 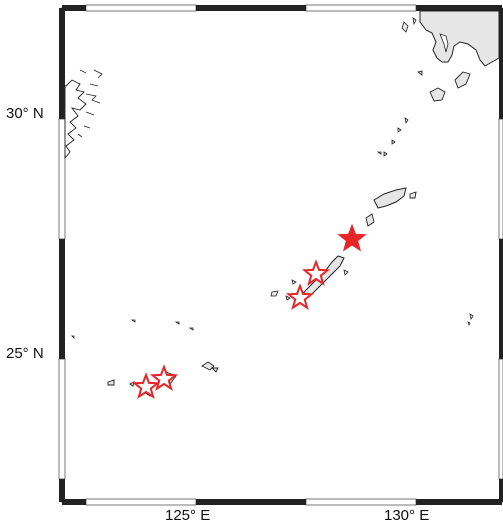 I want to click on map-border-left, so click(x=62, y=255).